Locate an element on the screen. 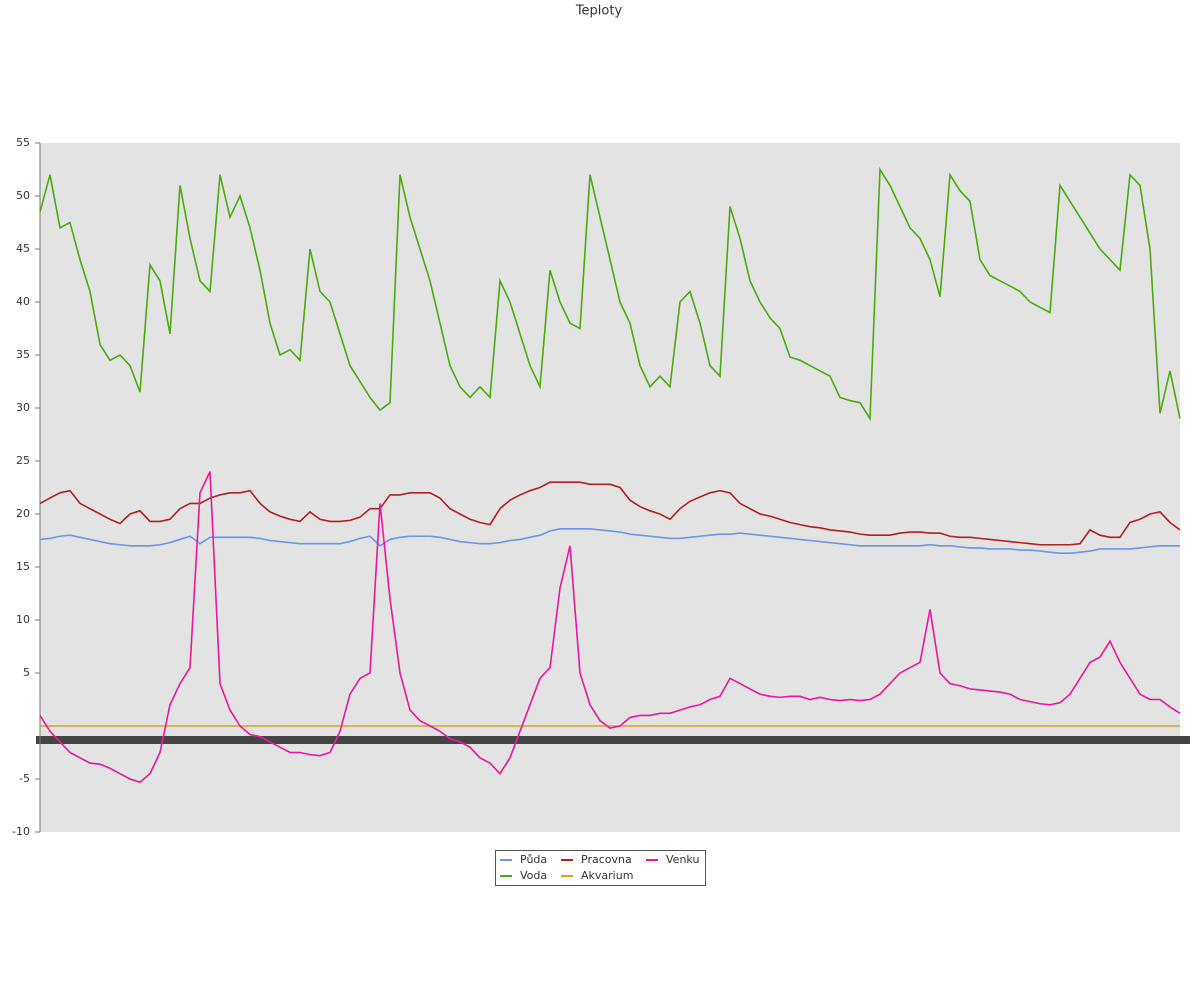 The width and height of the screenshot is (1200, 1000). legend-label: Voda is located at coordinates (533, 875).